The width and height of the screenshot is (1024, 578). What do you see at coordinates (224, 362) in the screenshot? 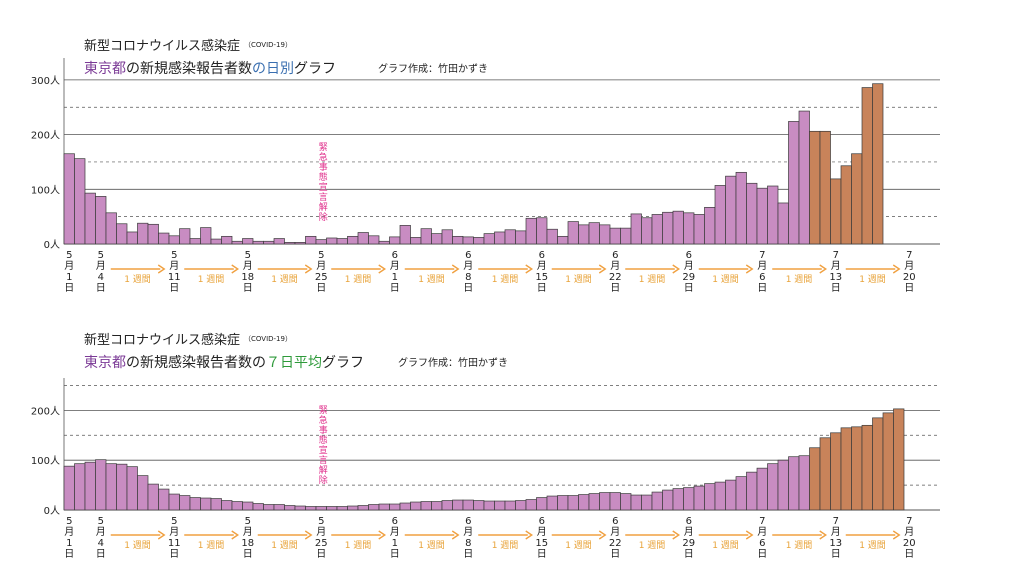
I see `chart2-title-line2: 東京都の新規感染報告者数の７日平均グラフ` at bounding box center [224, 362].